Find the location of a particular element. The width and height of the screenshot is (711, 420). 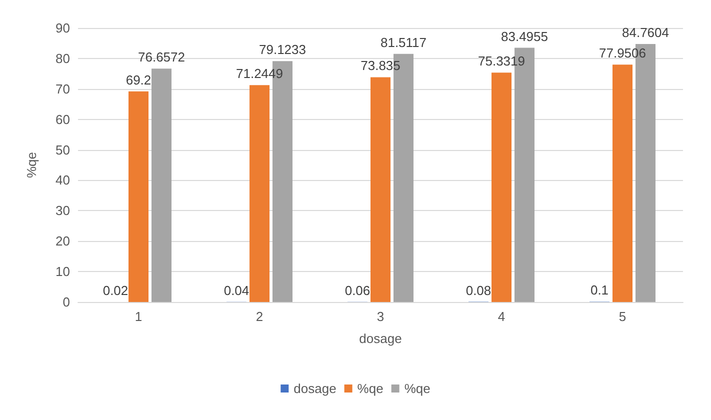

data-label: 77.9506 is located at coordinates (622, 53).